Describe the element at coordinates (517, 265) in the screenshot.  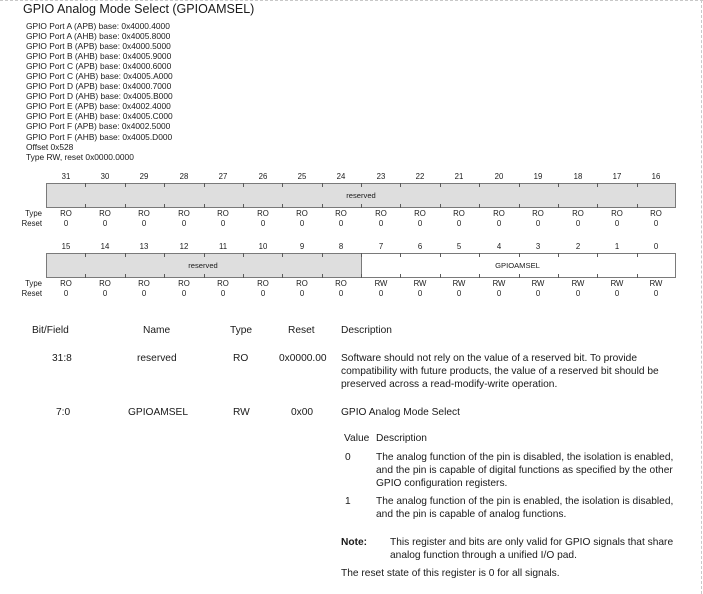
I see `field-label-gpioamsel: GPIOAMSEL` at that location.